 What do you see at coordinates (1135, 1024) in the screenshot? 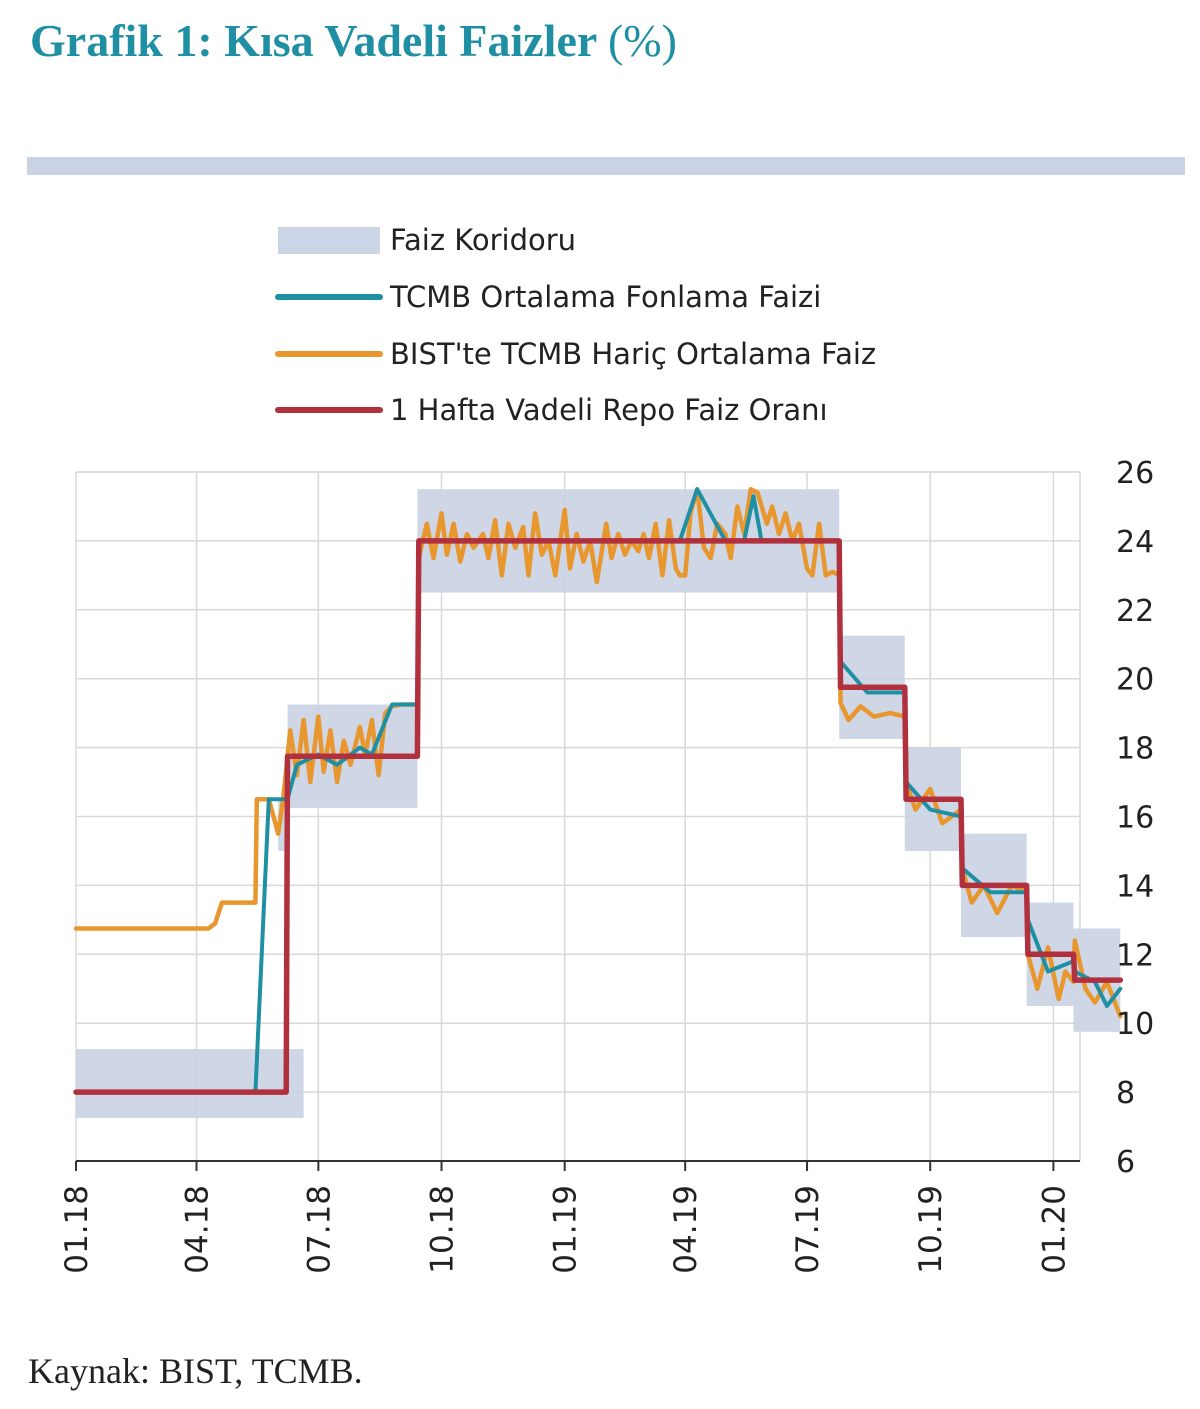
I see `y-tick-label-10: 10` at bounding box center [1135, 1024].